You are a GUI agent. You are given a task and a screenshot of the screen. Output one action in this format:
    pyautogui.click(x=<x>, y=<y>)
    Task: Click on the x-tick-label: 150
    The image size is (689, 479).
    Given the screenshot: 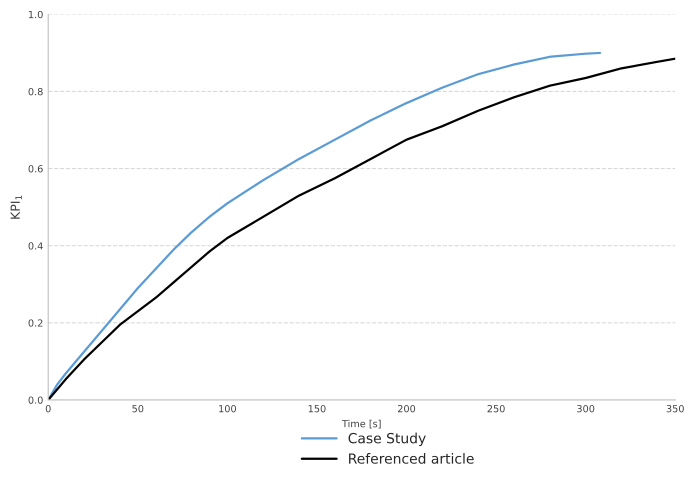 What is the action you would take?
    pyautogui.click(x=317, y=408)
    